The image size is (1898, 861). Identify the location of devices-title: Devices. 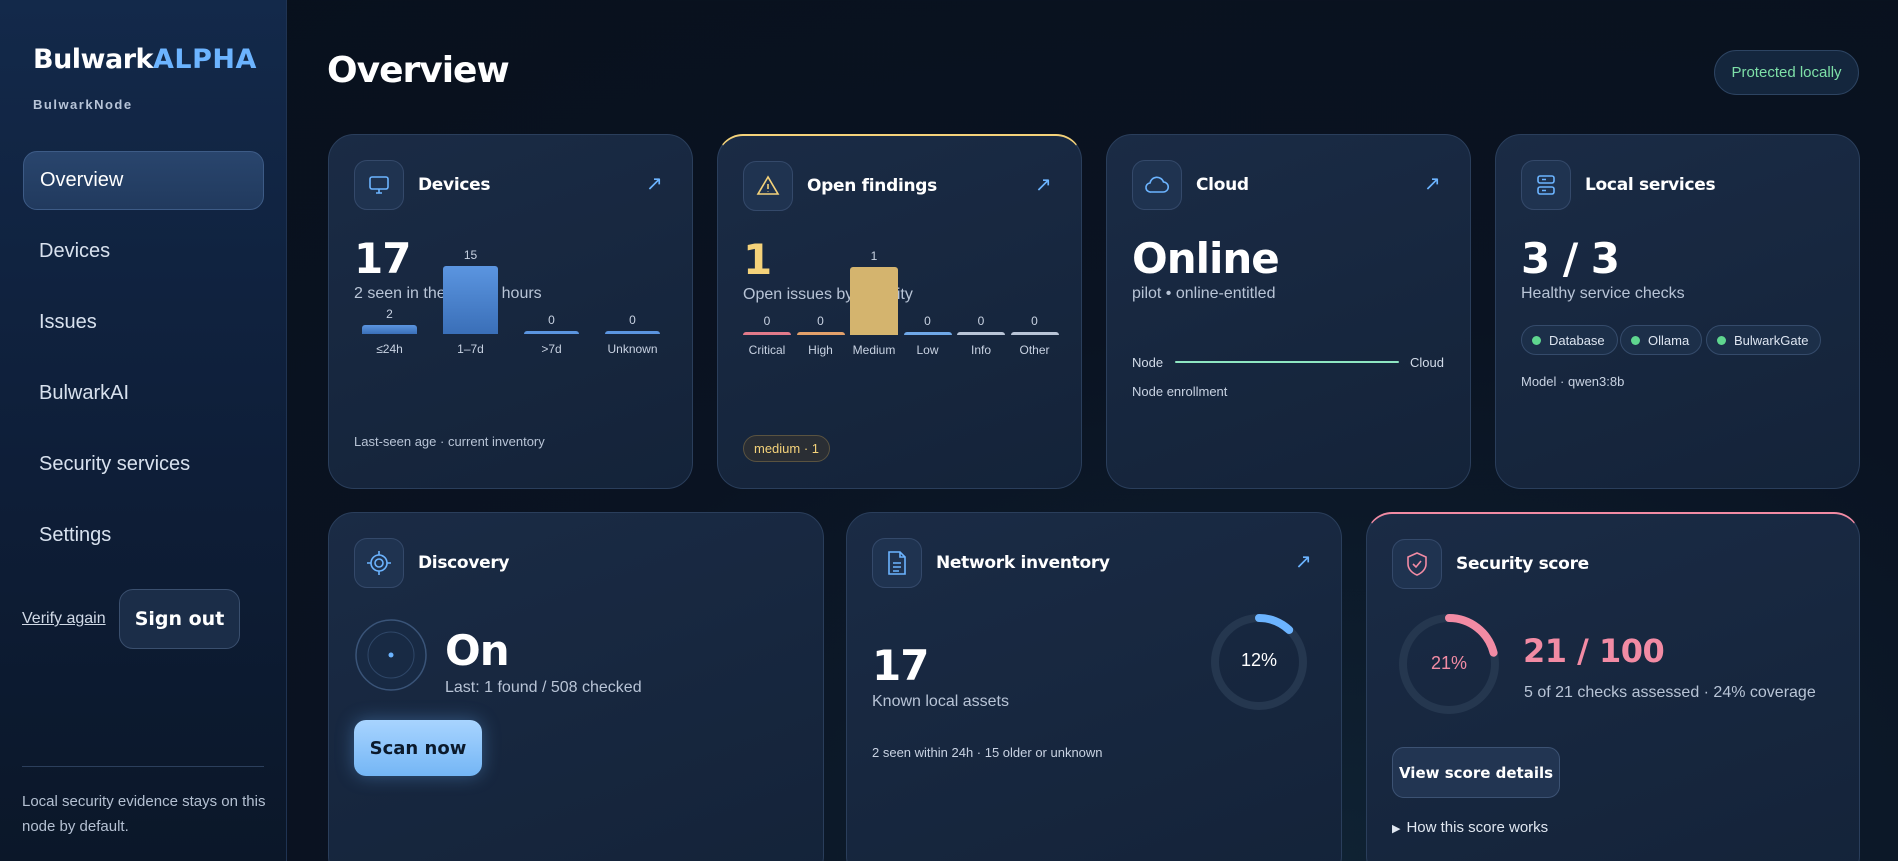
(454, 185).